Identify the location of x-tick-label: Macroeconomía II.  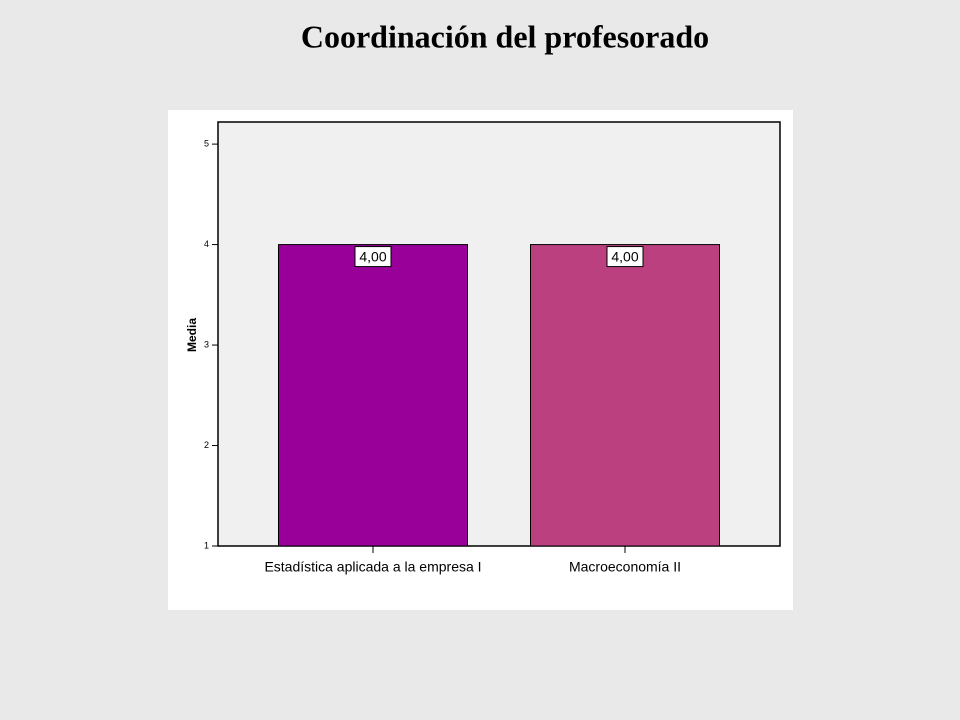
(625, 567).